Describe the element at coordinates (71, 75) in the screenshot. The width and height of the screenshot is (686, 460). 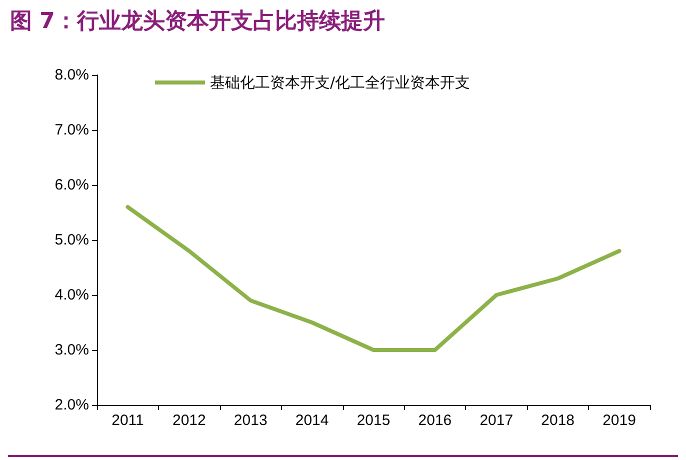
I see `y-tick-label: 8.0%` at that location.